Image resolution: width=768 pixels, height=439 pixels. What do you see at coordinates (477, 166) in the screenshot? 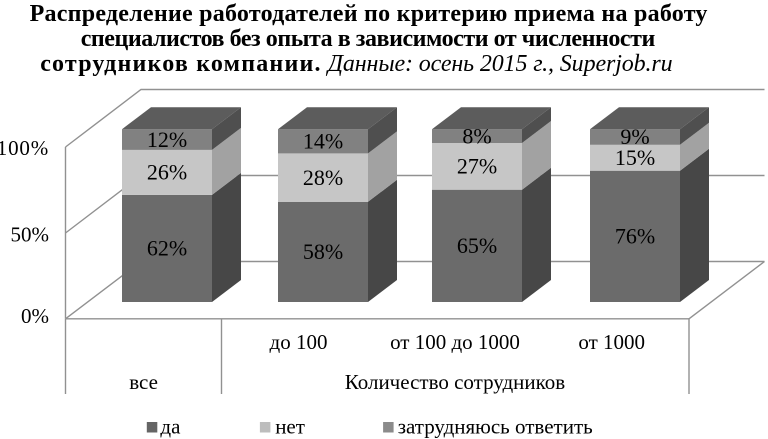
I see `svg-text: 27%` at bounding box center [477, 166].